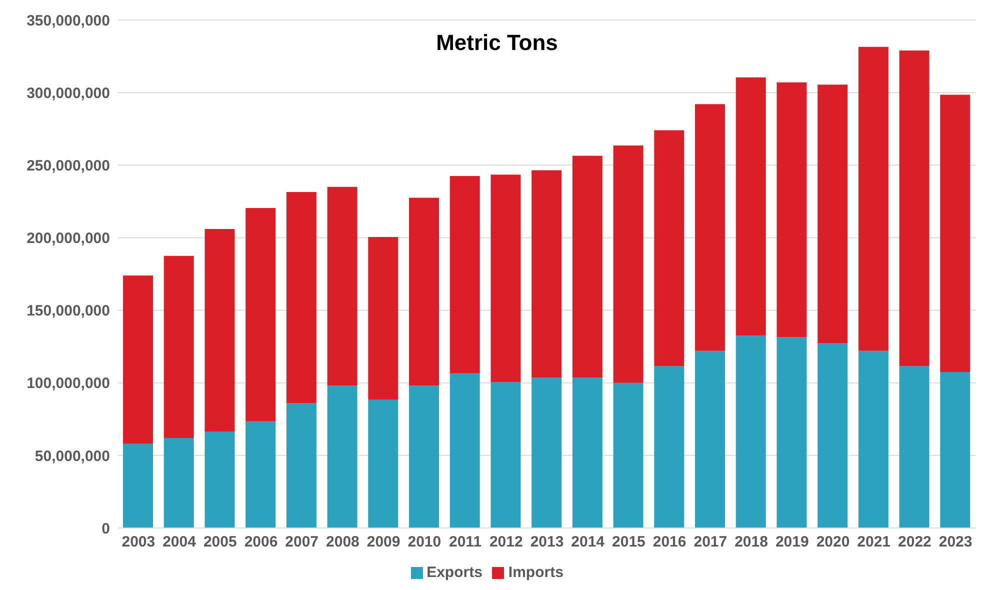 The height and width of the screenshot is (590, 994). What do you see at coordinates (261, 542) in the screenshot?
I see `x-tick-label: 2006` at bounding box center [261, 542].